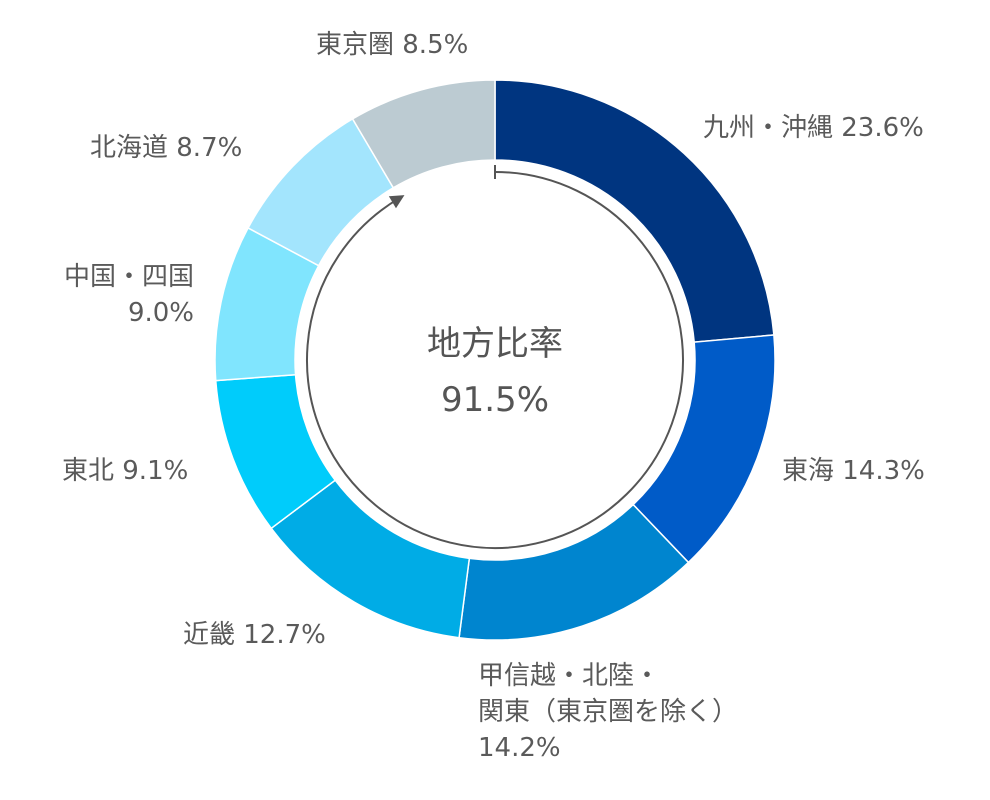 The height and width of the screenshot is (800, 990). I want to click on center-title: 地方比率, so click(495, 344).